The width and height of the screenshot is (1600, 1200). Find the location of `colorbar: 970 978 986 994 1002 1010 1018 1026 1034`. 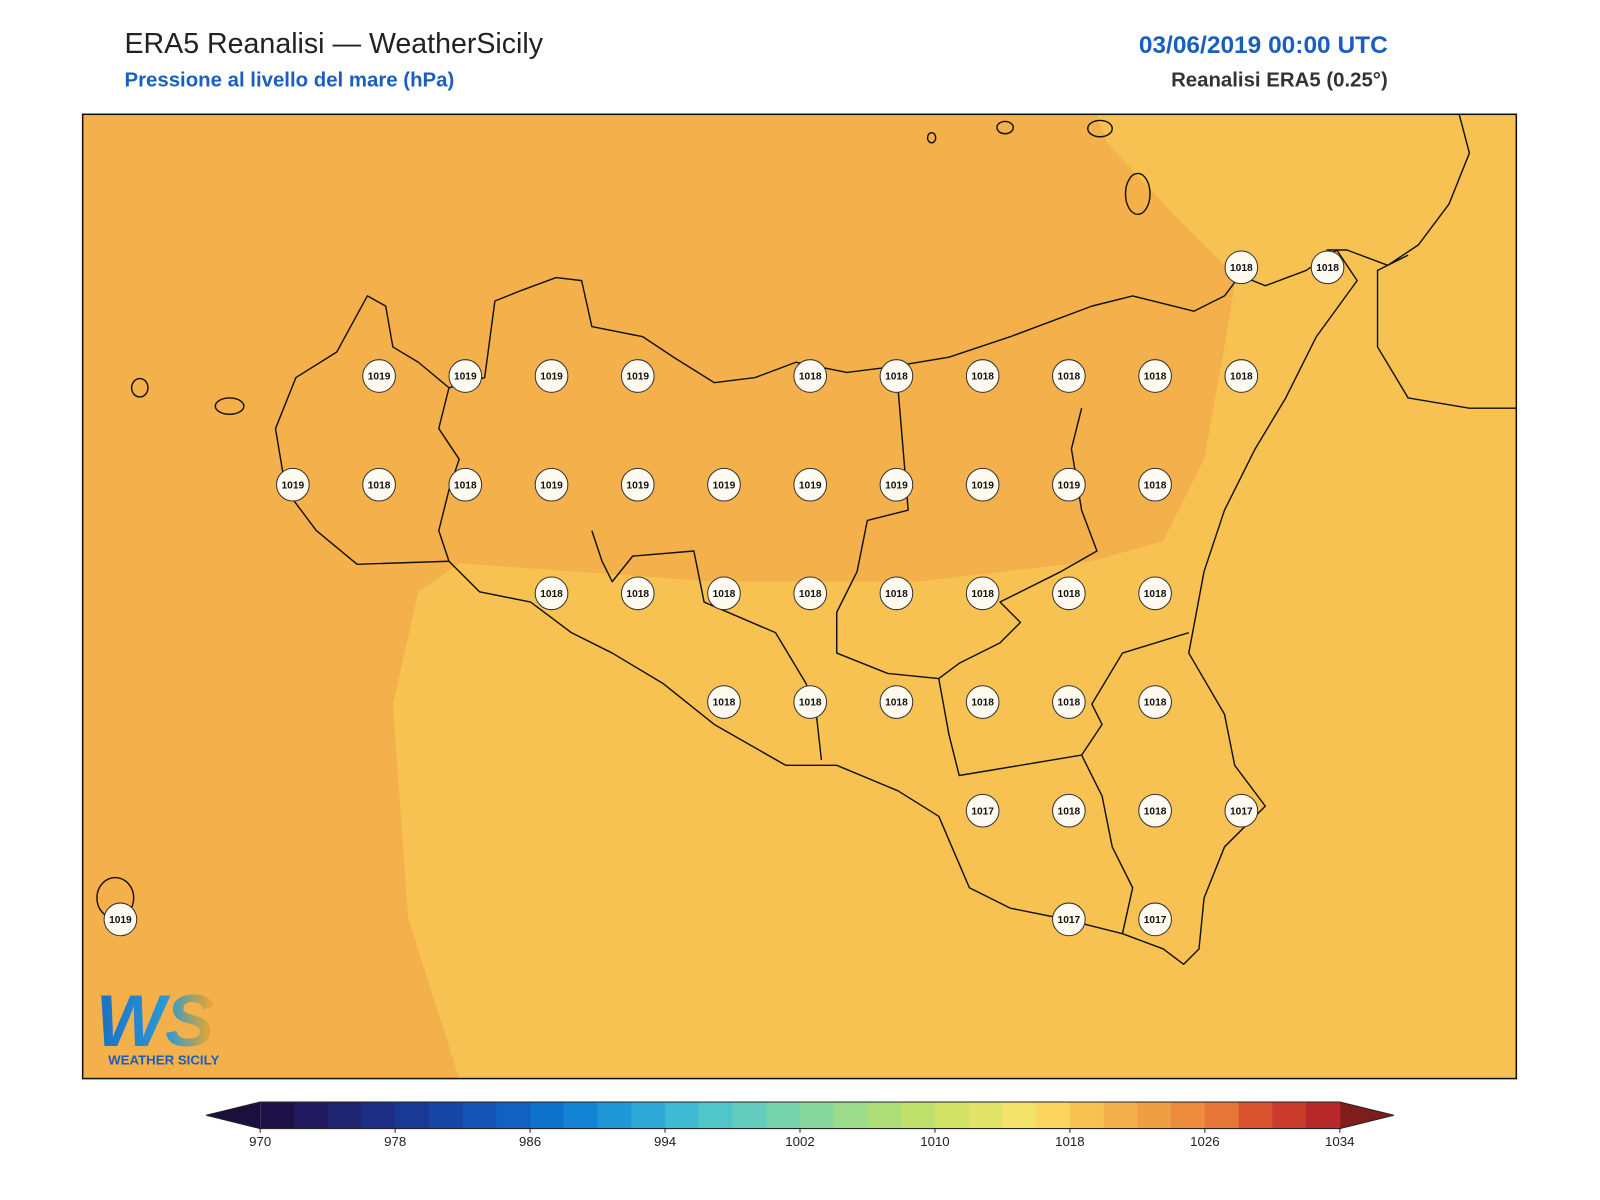

colorbar: 970 978 986 994 1002 1010 1018 1026 1034 is located at coordinates (800, 1125).